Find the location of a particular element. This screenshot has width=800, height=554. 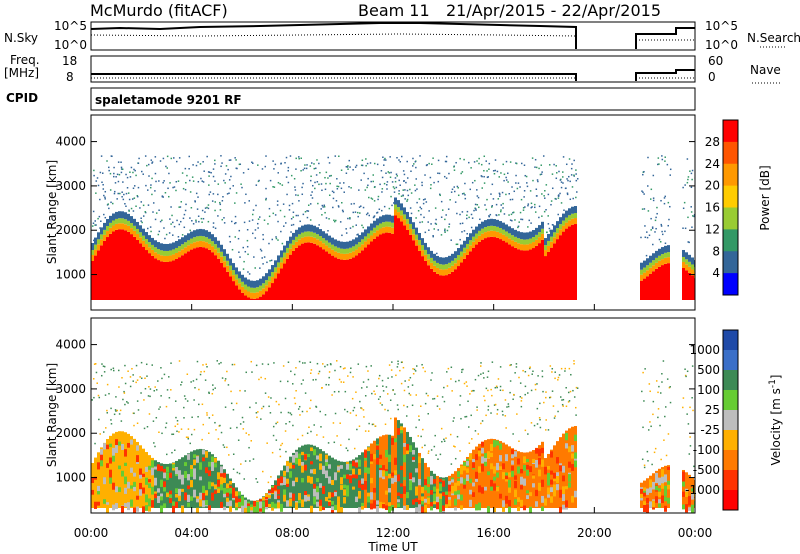

colorbar-tick-label: 24 is located at coordinates (712, 164).